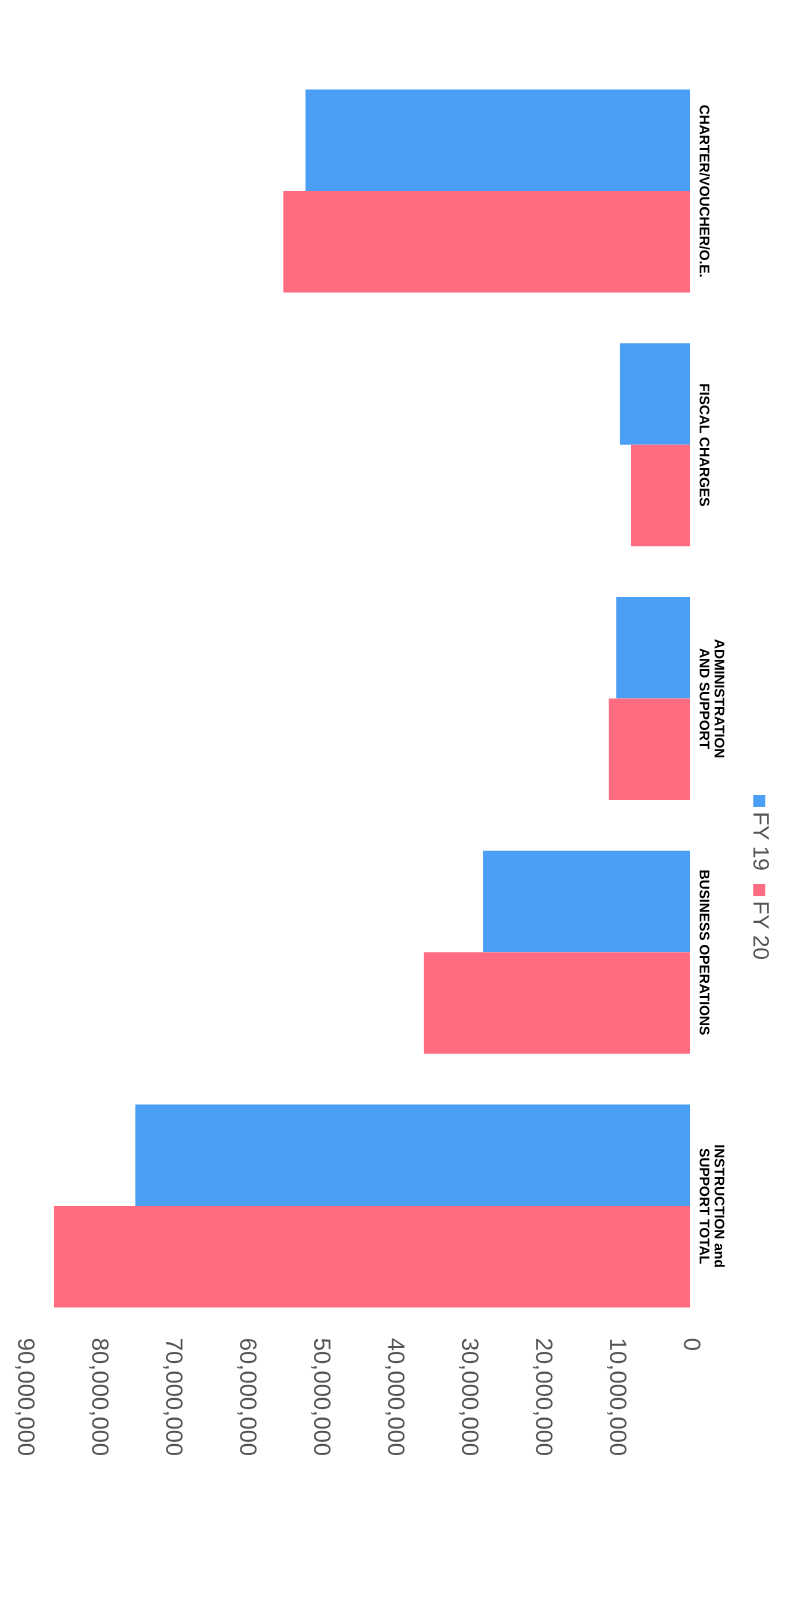  I want to click on y-tick-label: INSTRUCTION and SUPPORT TOTAL, so click(712, 1206).